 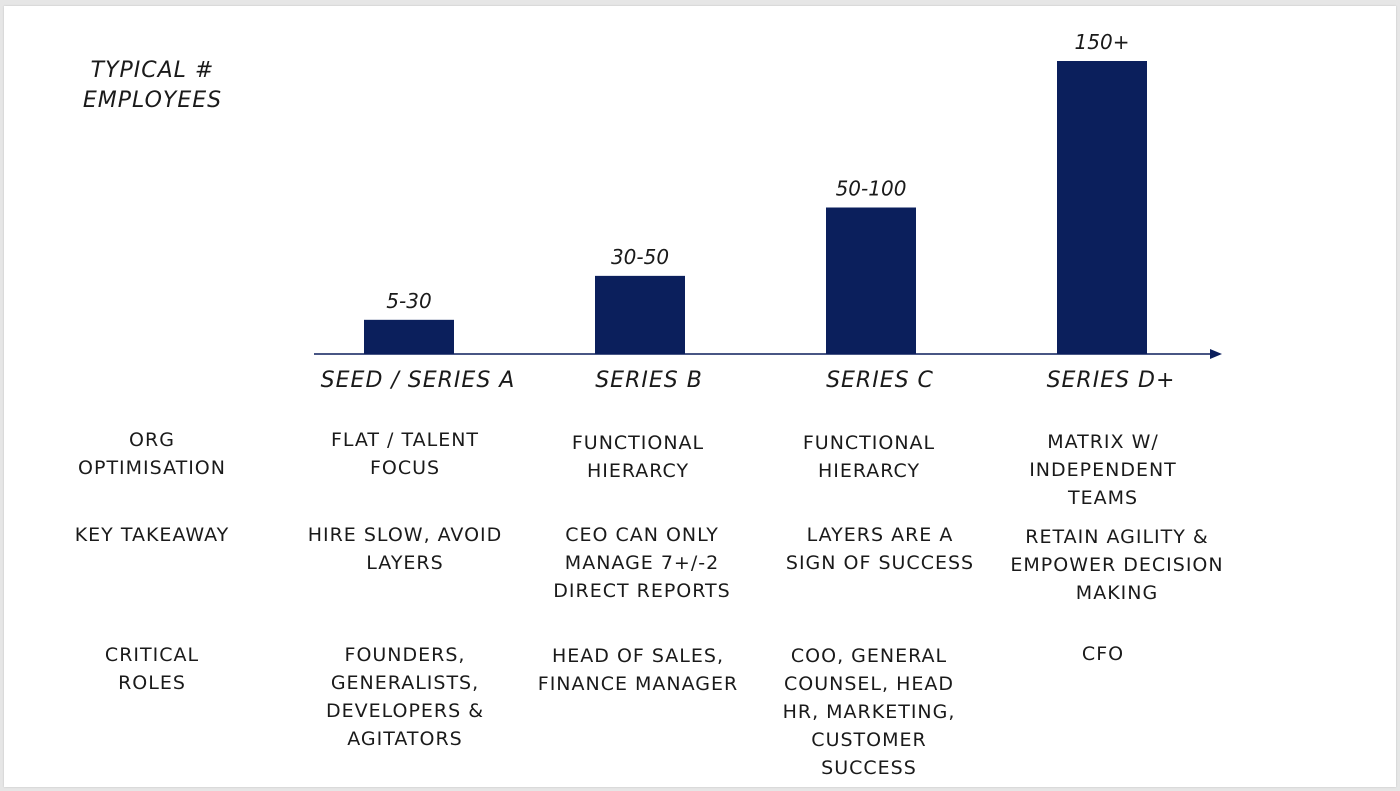 I want to click on cell-takeaway-series-b: CEO CAN ONLY MANAGE 7+/-2 DIRECT REPORTS, so click(x=642, y=563).